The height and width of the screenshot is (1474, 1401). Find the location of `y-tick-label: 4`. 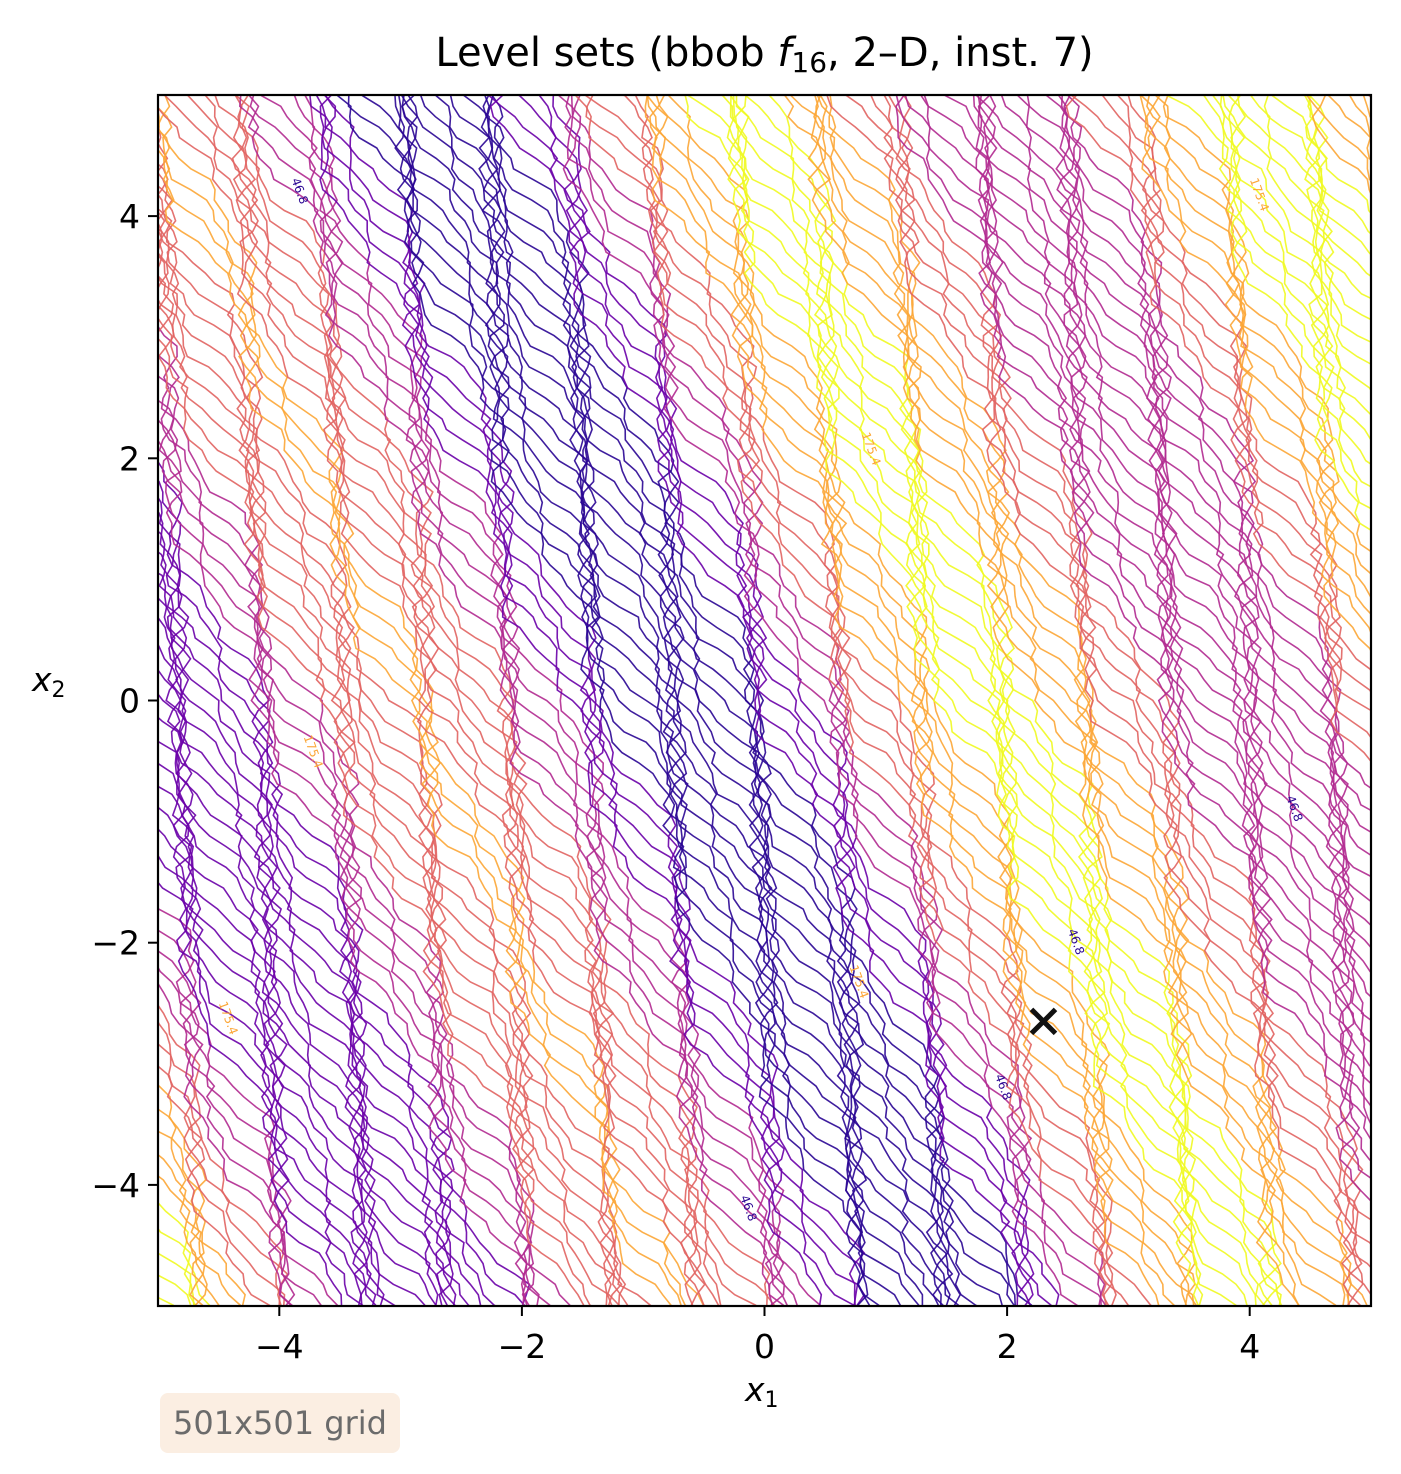

y-tick-label: 4 is located at coordinates (129, 216).